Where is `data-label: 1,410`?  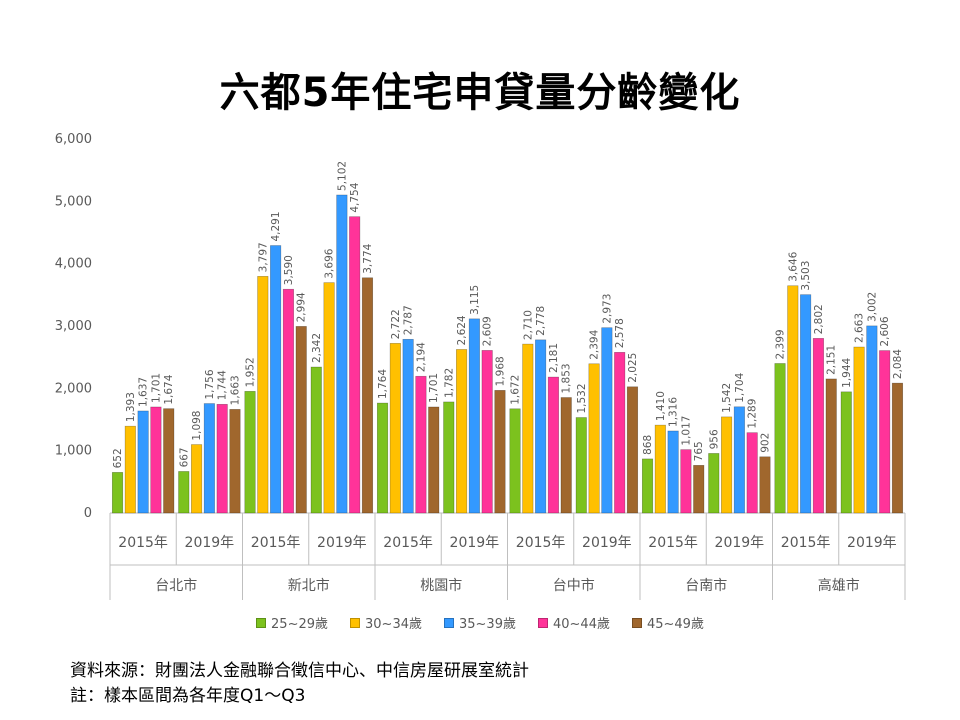 data-label: 1,410 is located at coordinates (661, 406).